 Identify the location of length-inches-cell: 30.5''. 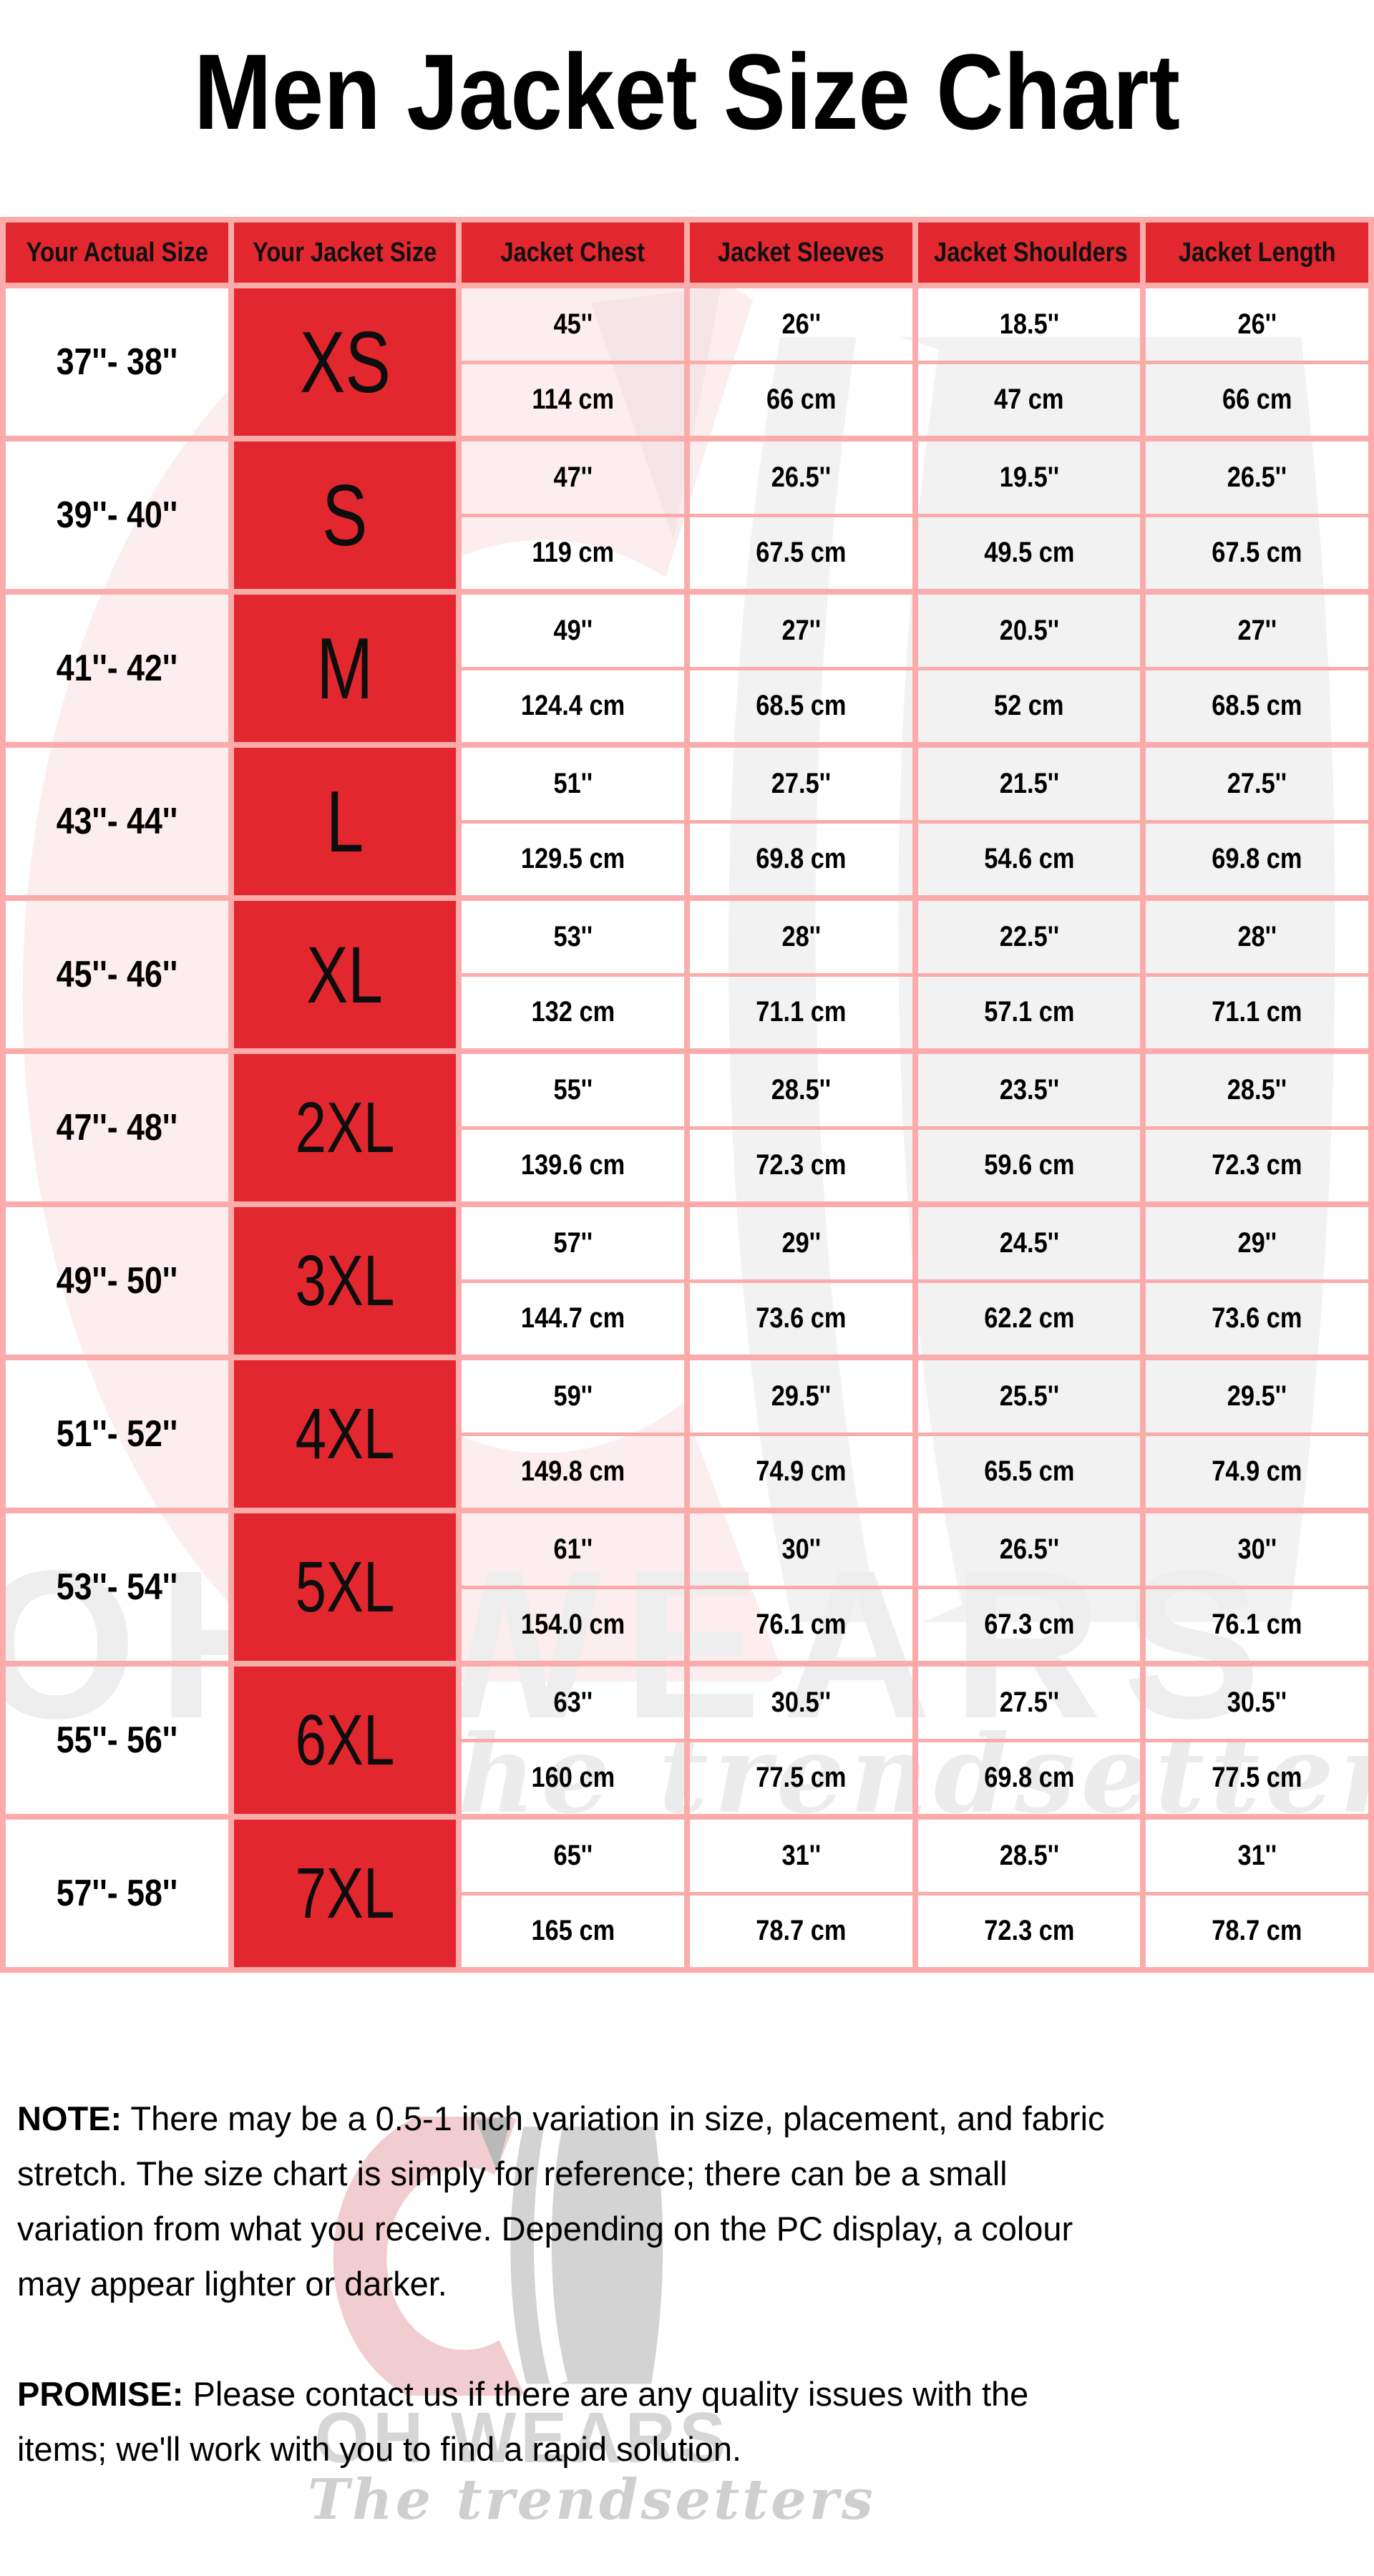
(1257, 1701).